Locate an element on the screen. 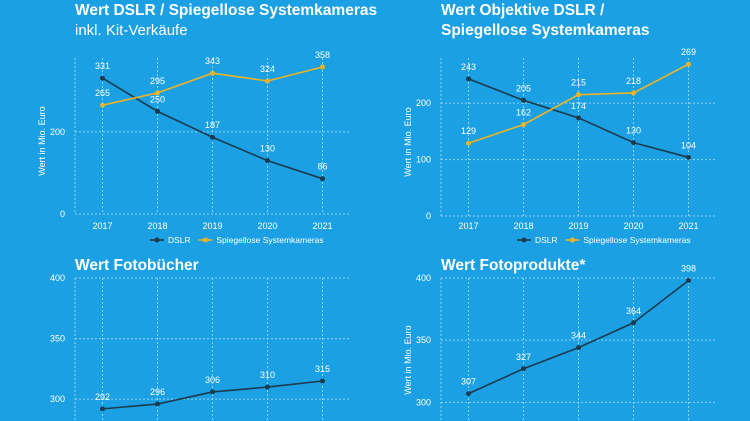 The image size is (750, 421). data-label: 187 is located at coordinates (212, 125).